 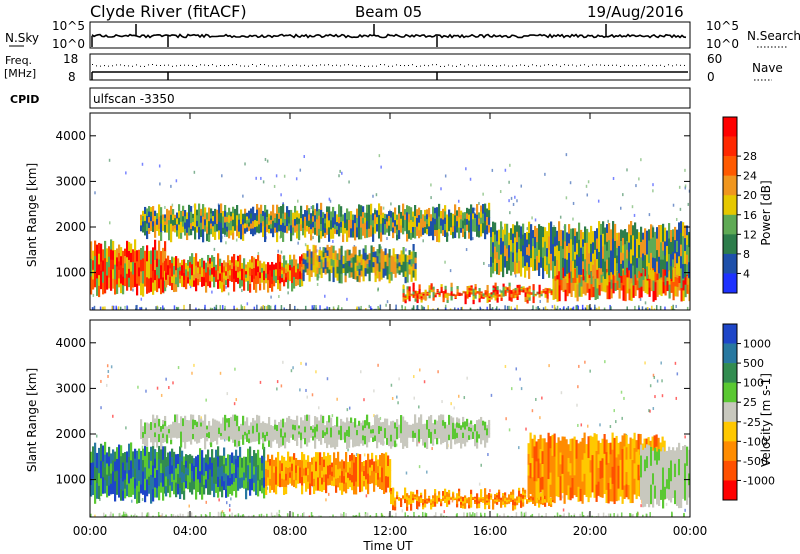 What do you see at coordinates (307, 397) in the screenshot?
I see `velocity-speckle` at bounding box center [307, 397].